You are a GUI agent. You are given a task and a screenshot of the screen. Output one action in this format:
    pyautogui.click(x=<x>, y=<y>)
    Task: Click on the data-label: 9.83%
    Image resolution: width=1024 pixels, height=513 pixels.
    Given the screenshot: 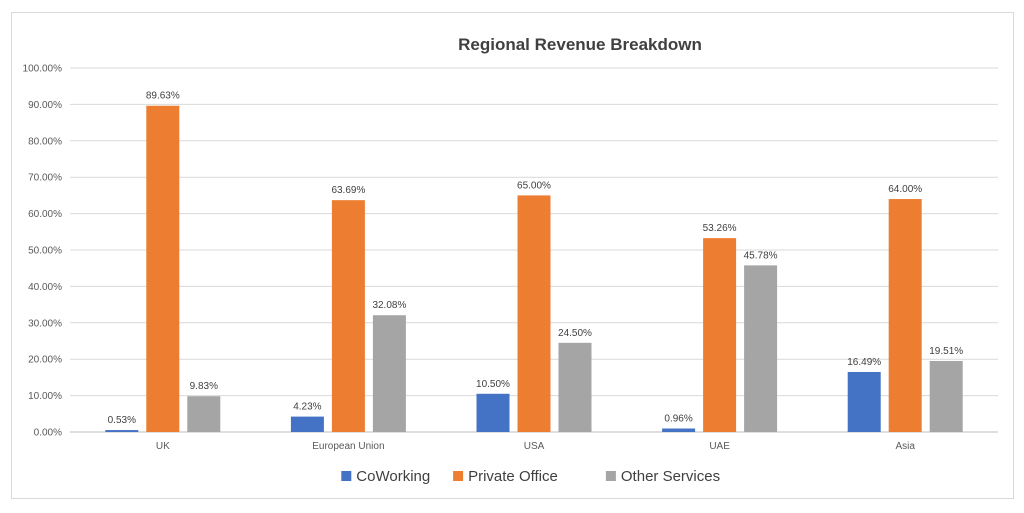 What is the action you would take?
    pyautogui.click(x=204, y=386)
    